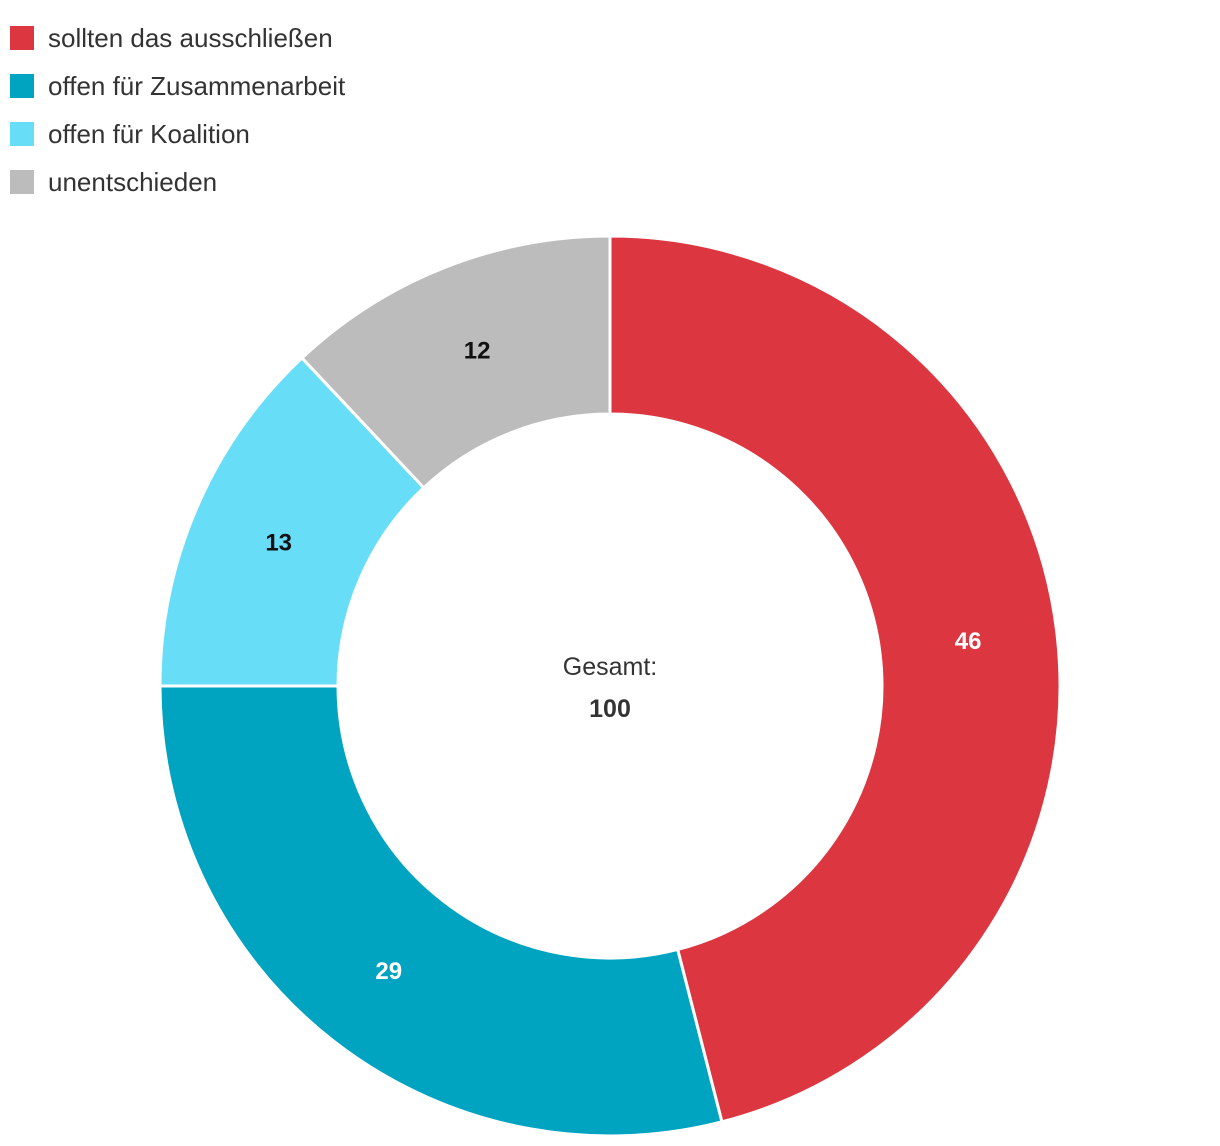  Describe the element at coordinates (278, 543) in the screenshot. I see `data-label: 13` at that location.